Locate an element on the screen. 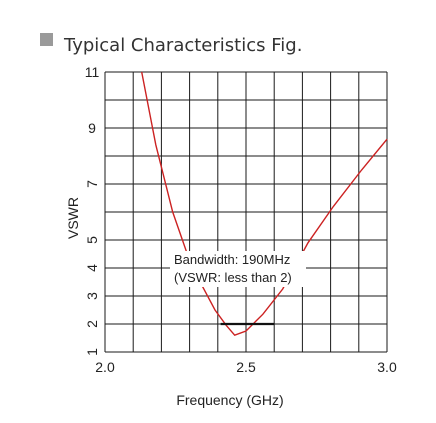  title-marker-icon is located at coordinates (46, 39).